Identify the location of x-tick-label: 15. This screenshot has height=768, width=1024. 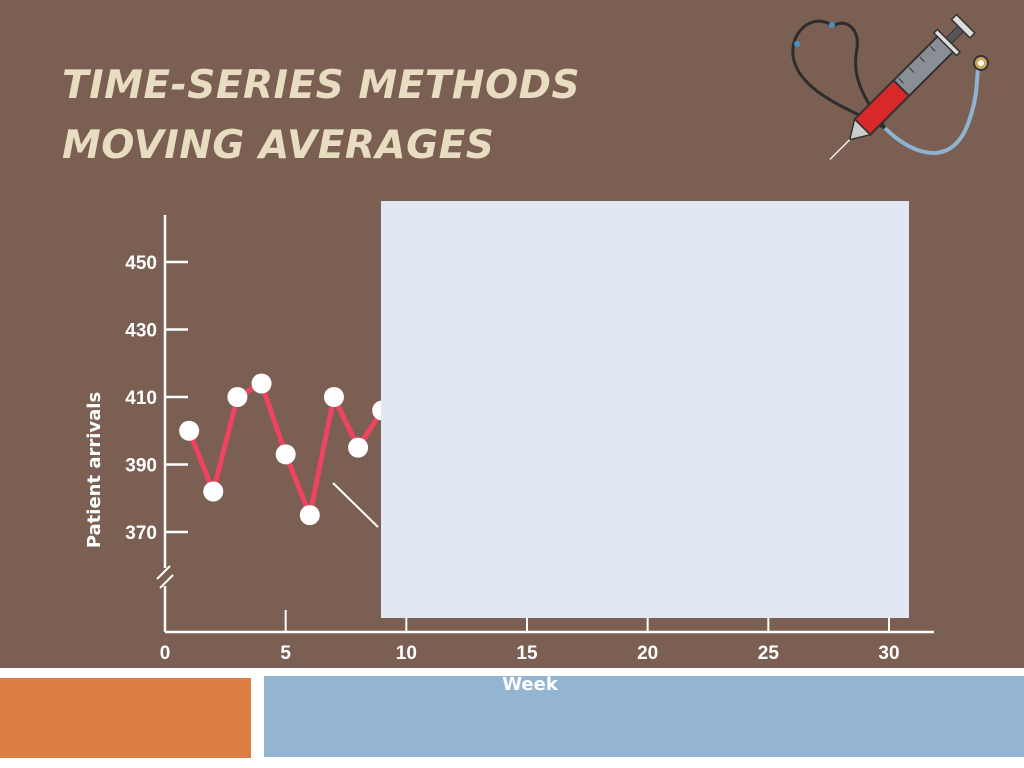
(527, 653).